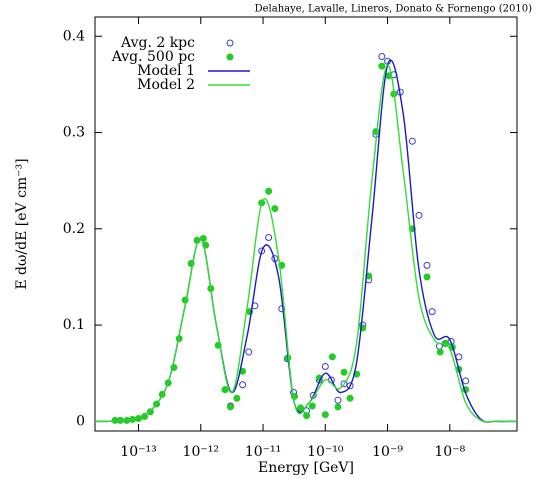  I want to click on legend-label: Model 2, so click(166, 85).